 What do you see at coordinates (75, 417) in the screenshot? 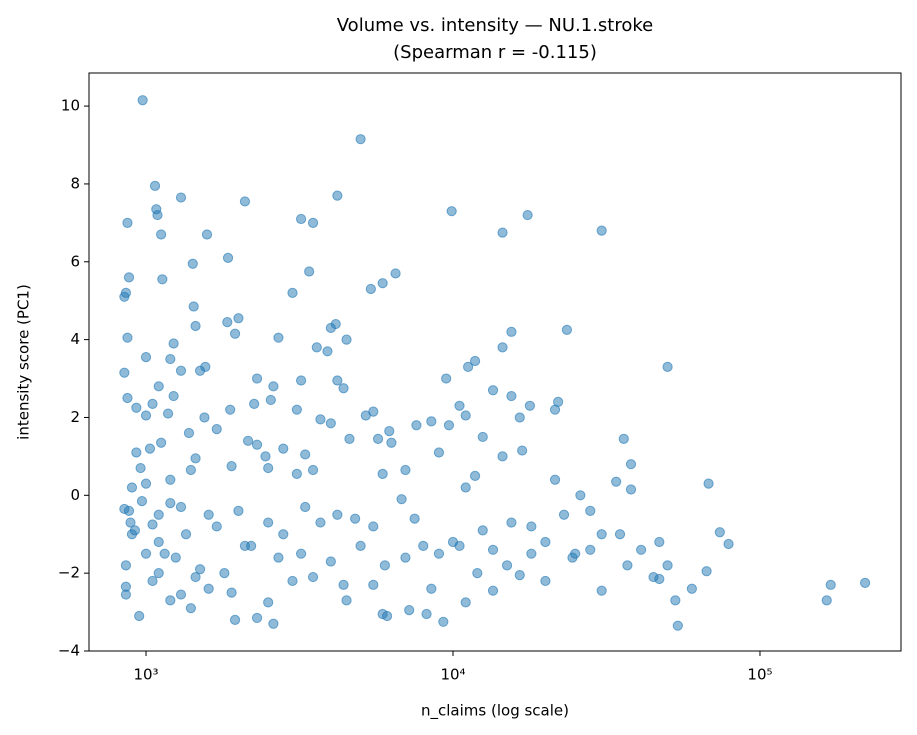
I see `y-tick-label: 2` at bounding box center [75, 417].